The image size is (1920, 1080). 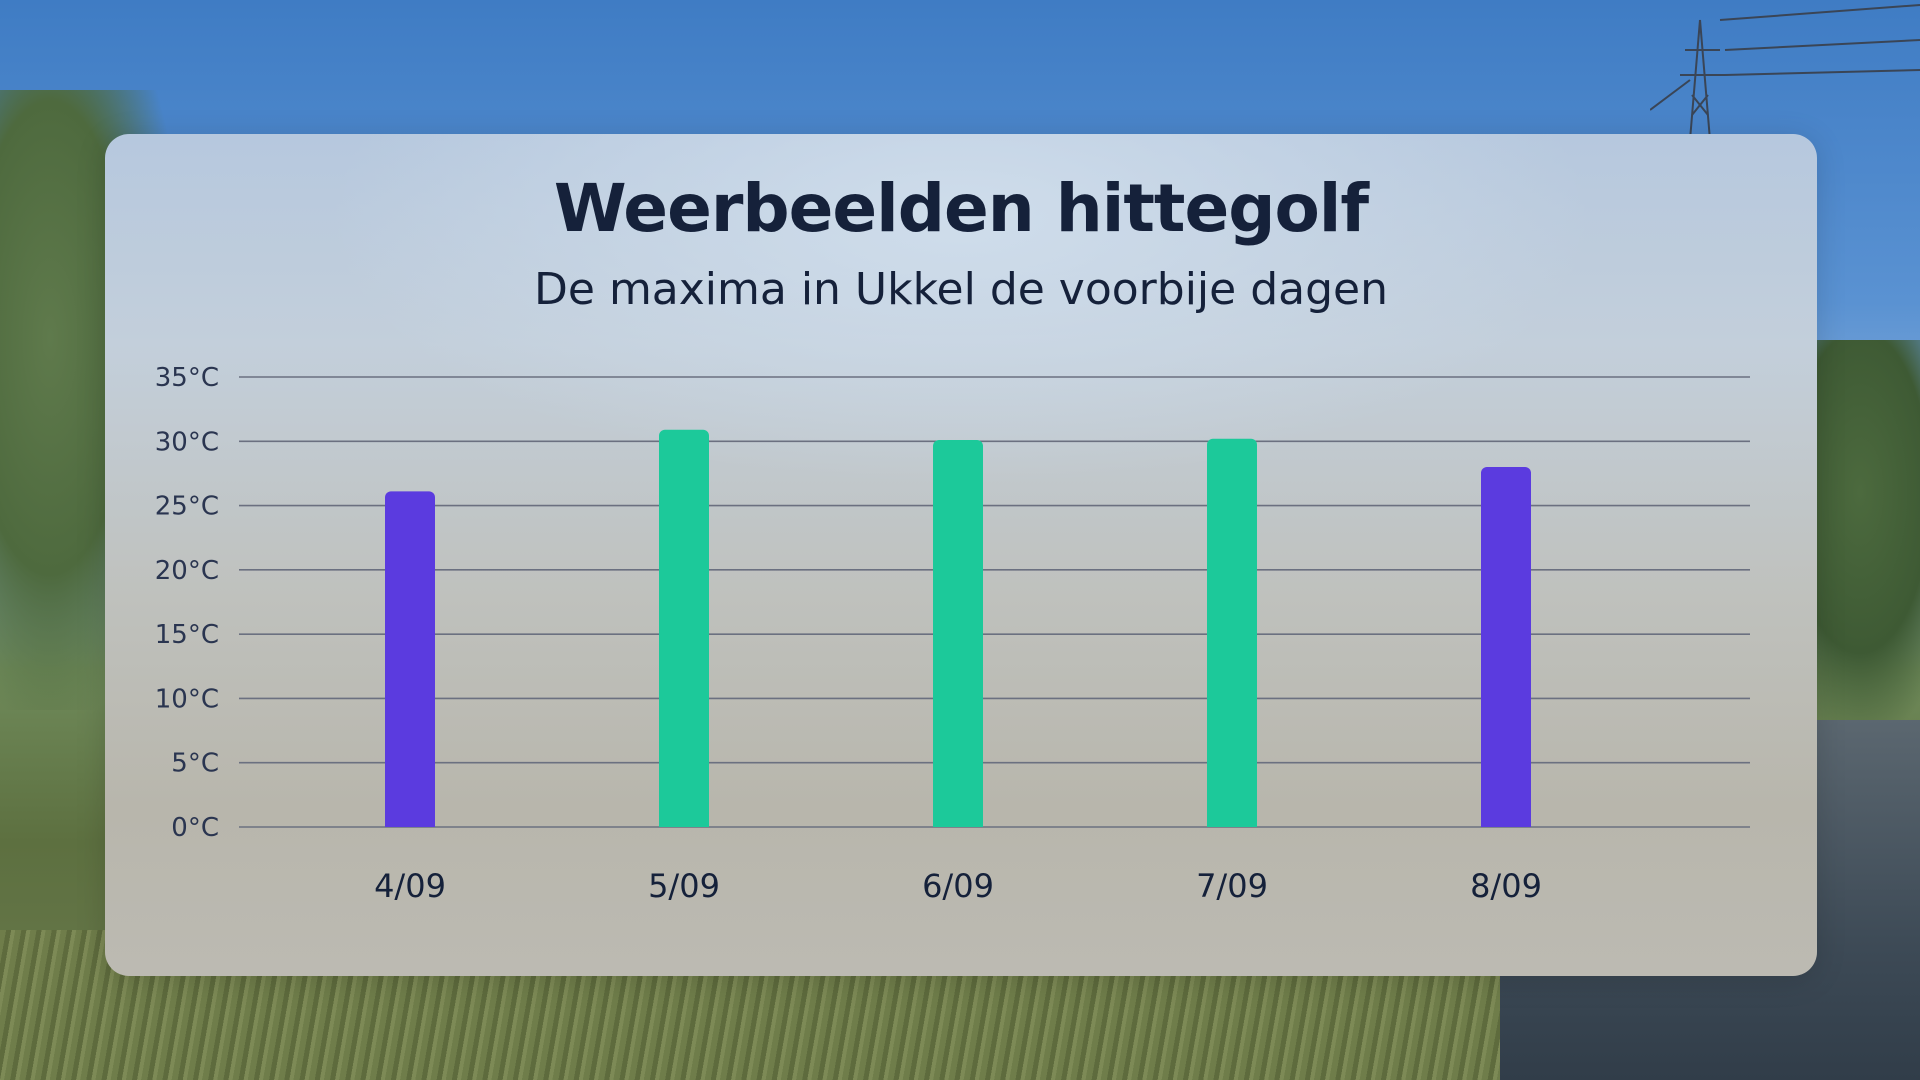 What do you see at coordinates (684, 886) in the screenshot?
I see `x-tick-label: 5/09` at bounding box center [684, 886].